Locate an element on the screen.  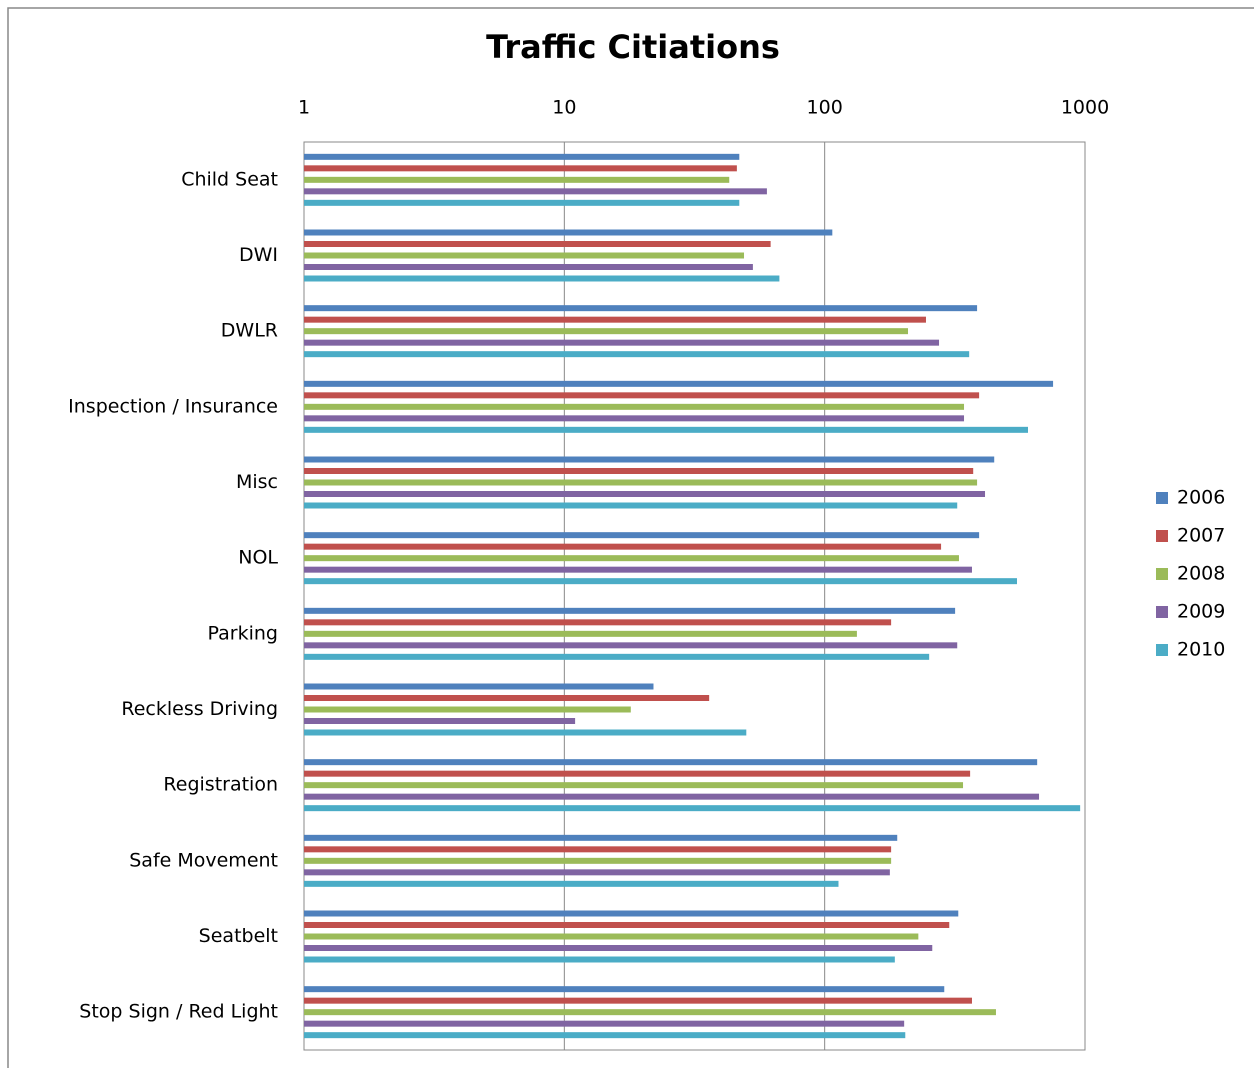
y-tick-label: Child Seat is located at coordinates (229, 179).